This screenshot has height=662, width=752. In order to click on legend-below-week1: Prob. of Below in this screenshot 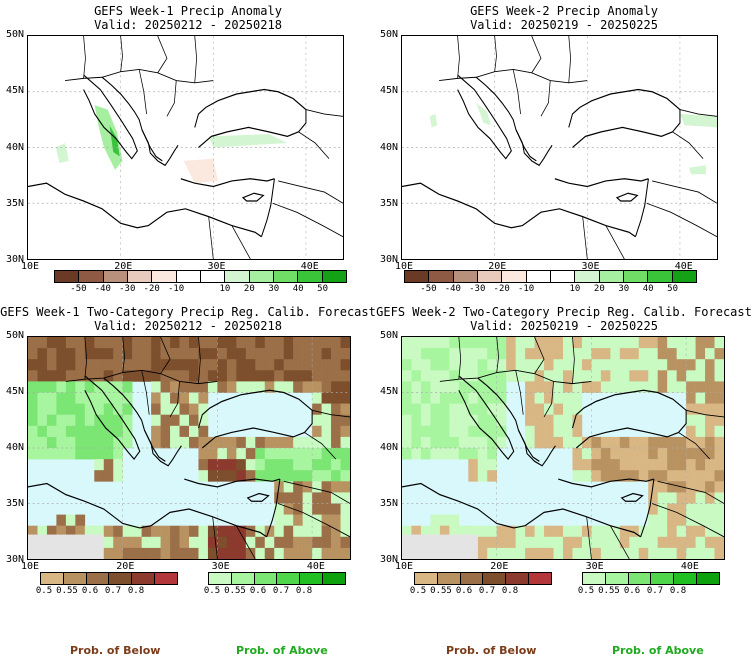, I will do `click(115, 650)`.